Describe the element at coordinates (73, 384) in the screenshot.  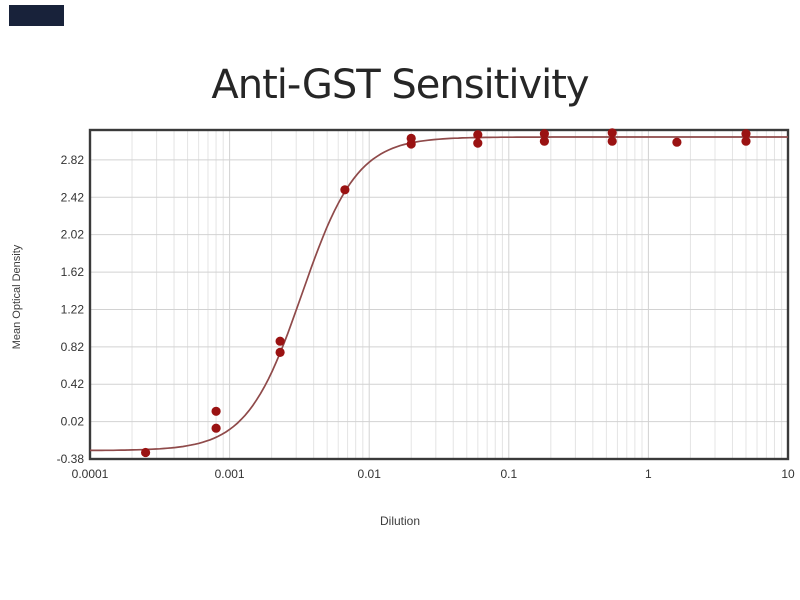
I see `y-tick-label: 0.42` at that location.